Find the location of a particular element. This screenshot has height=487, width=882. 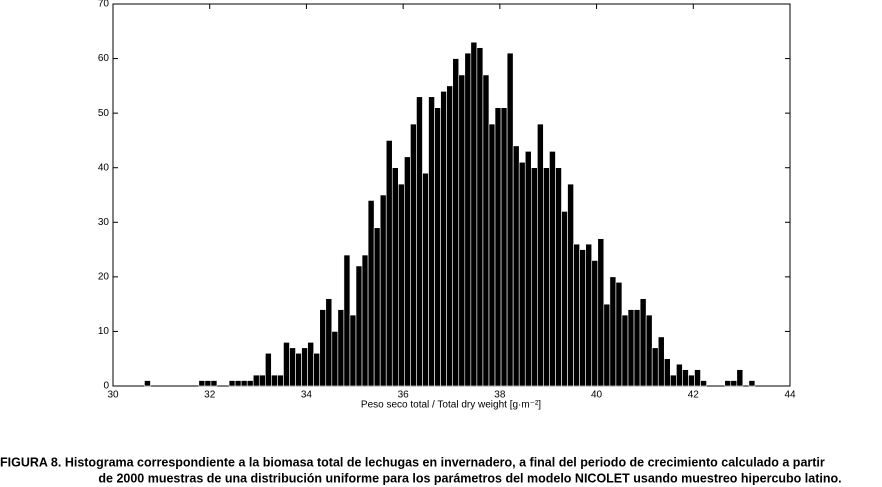

x-tick-label: 32 is located at coordinates (210, 395).